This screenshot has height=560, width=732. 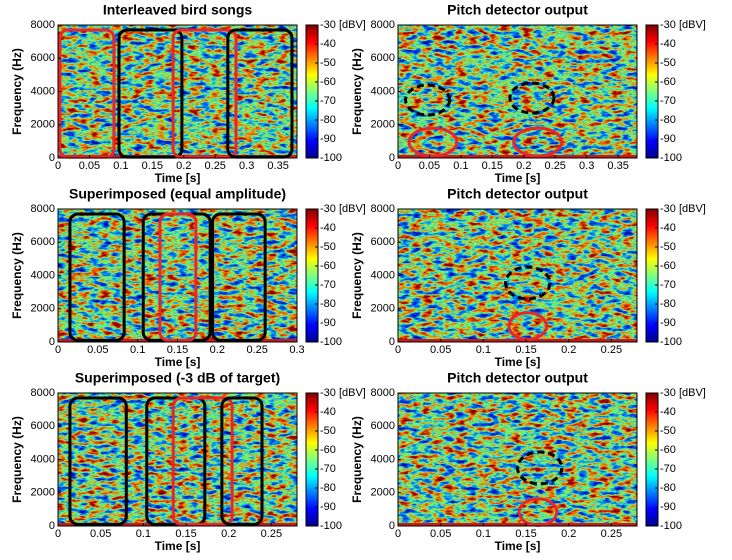 What do you see at coordinates (652, 459) in the screenshot?
I see `colorbar` at bounding box center [652, 459].